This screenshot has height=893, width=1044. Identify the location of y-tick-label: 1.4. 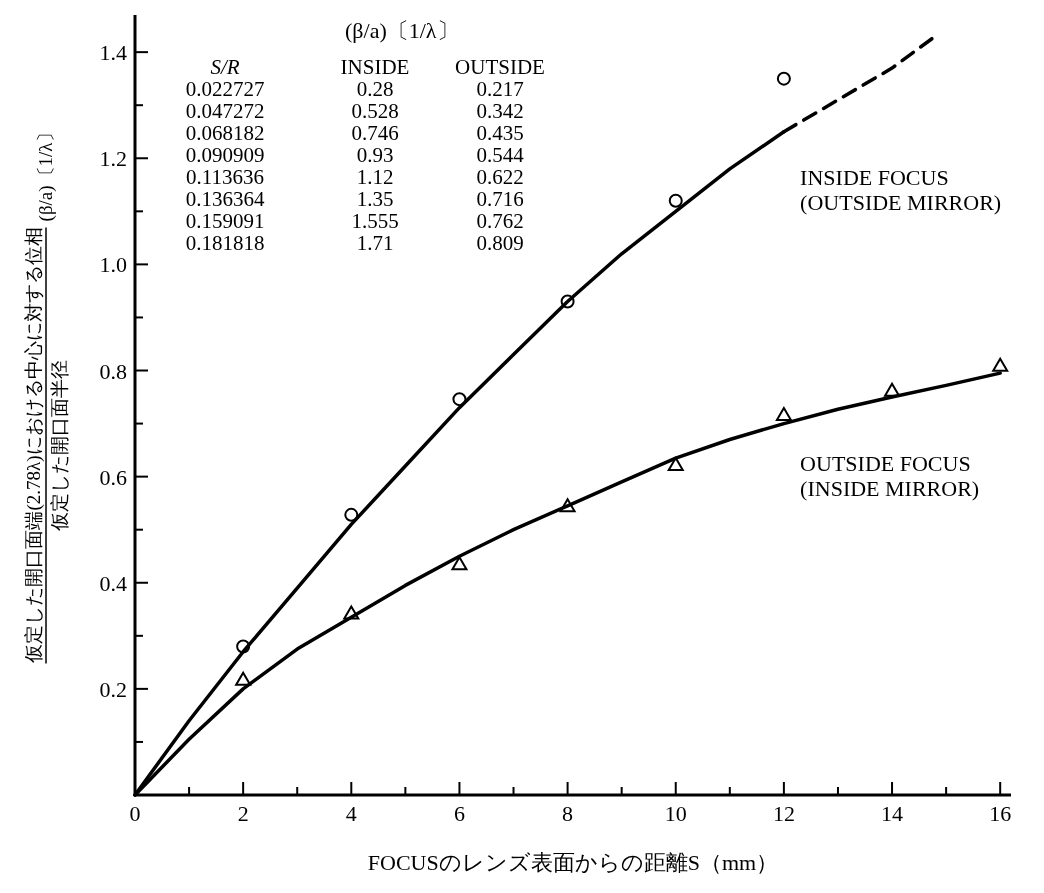
(113, 53).